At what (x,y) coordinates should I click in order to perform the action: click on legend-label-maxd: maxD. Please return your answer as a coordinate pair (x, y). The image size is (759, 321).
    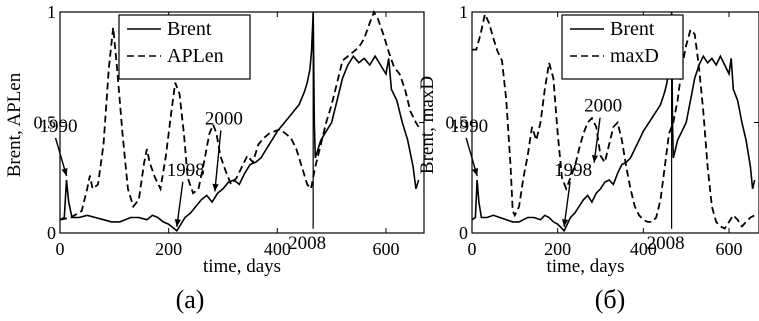
    Looking at the image, I should click on (634, 56).